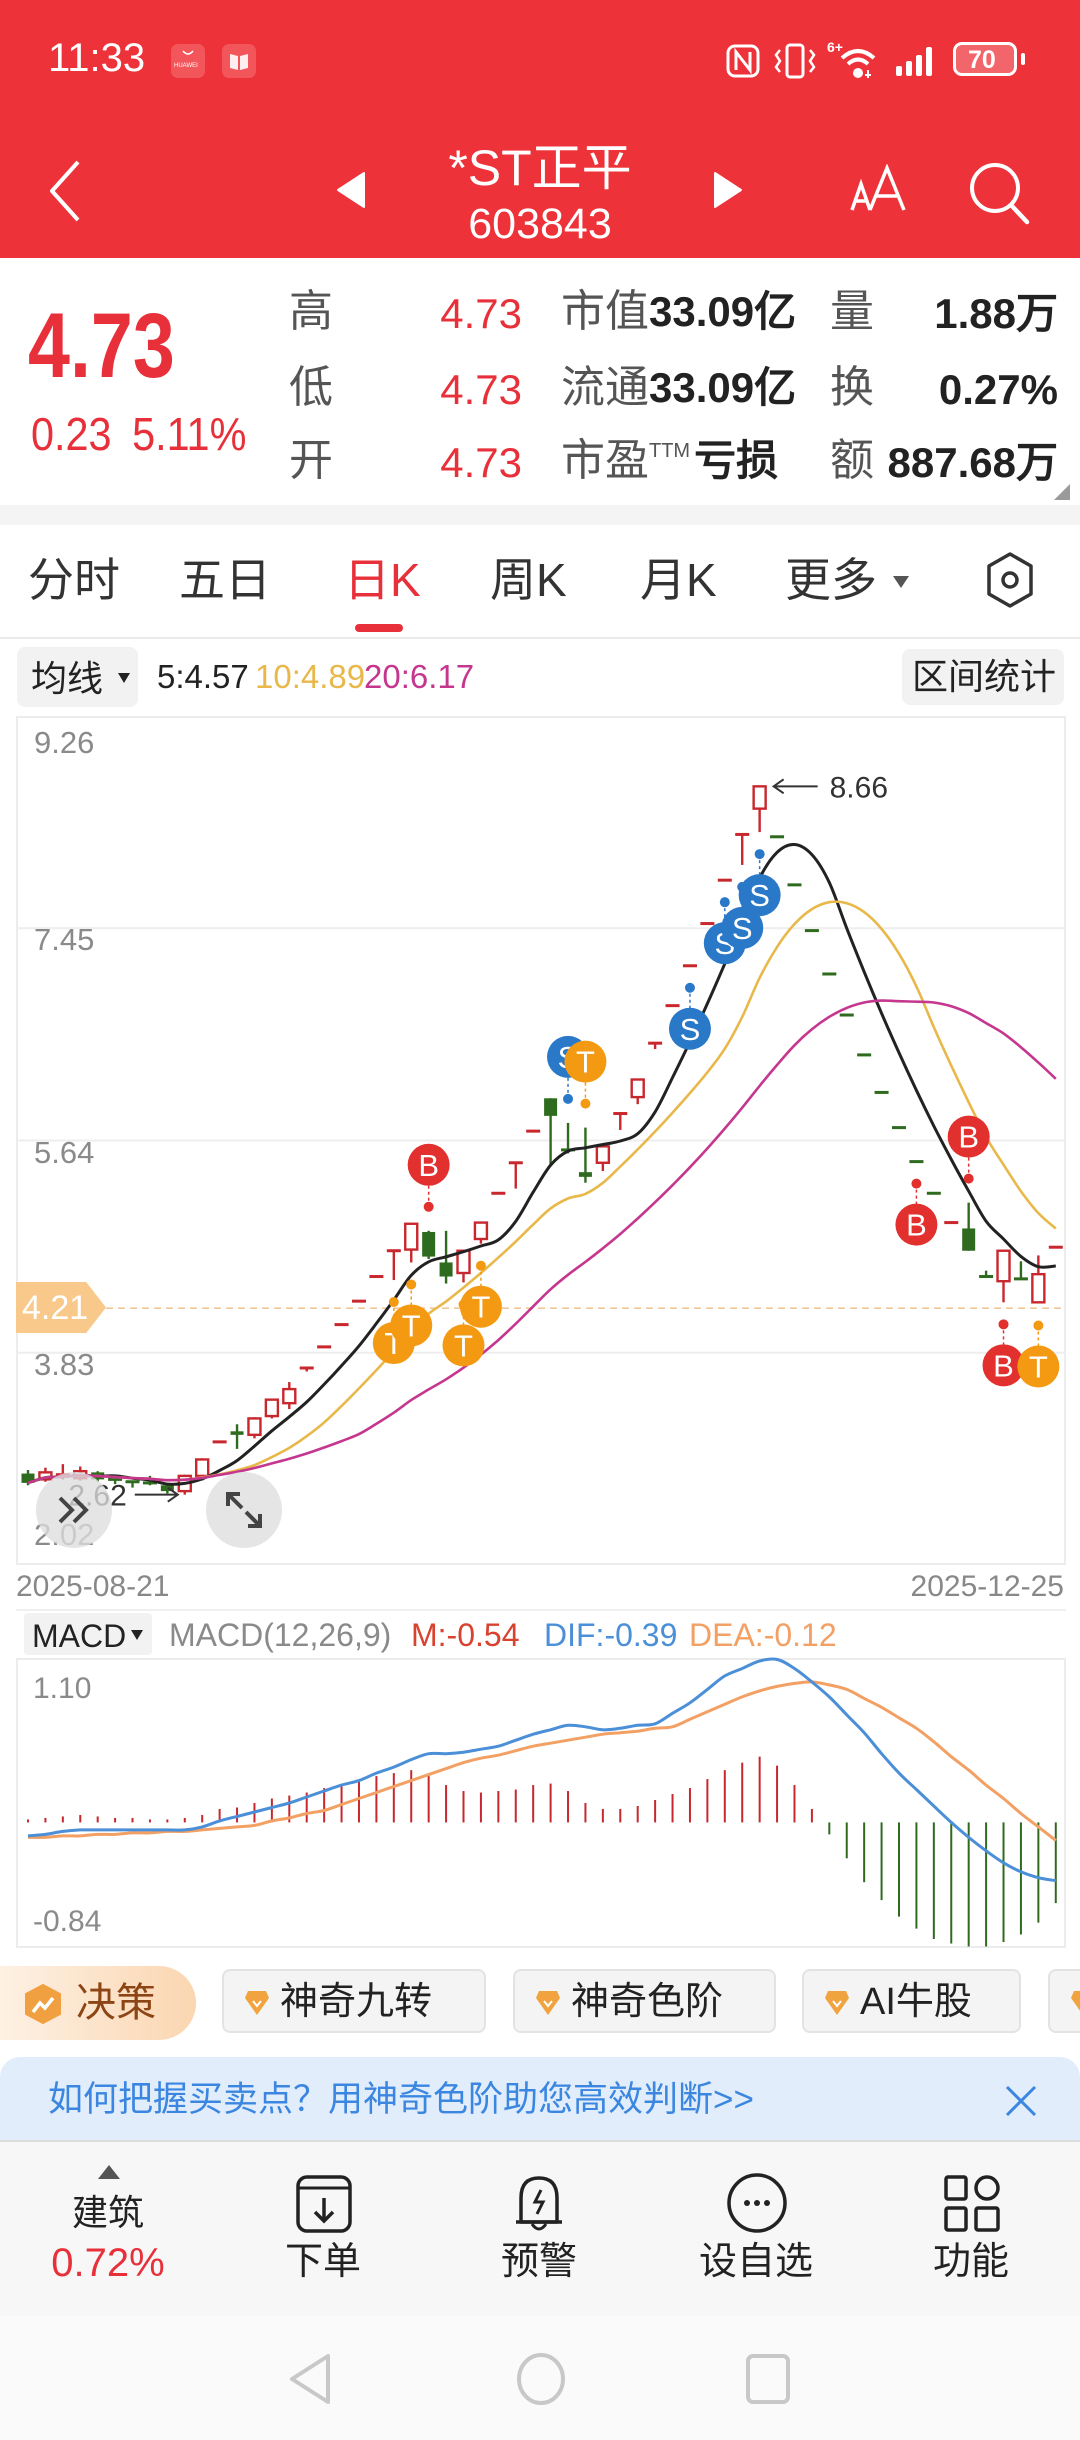 Image resolution: width=1080 pixels, height=2440 pixels. I want to click on feature-label: 神奇九转, so click(356, 2002).